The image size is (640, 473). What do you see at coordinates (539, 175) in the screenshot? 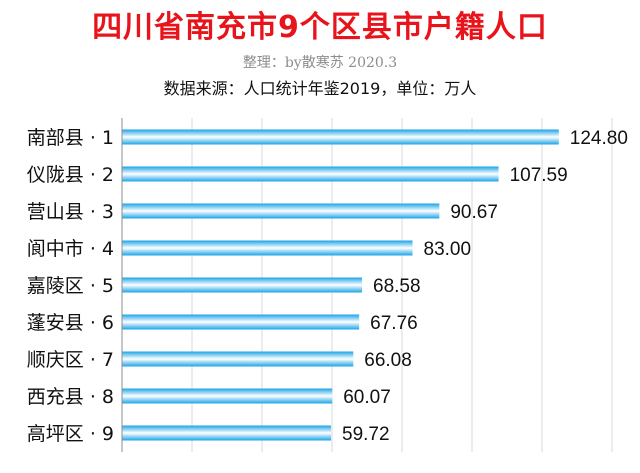
I see `data-label: 107.59` at bounding box center [539, 175].